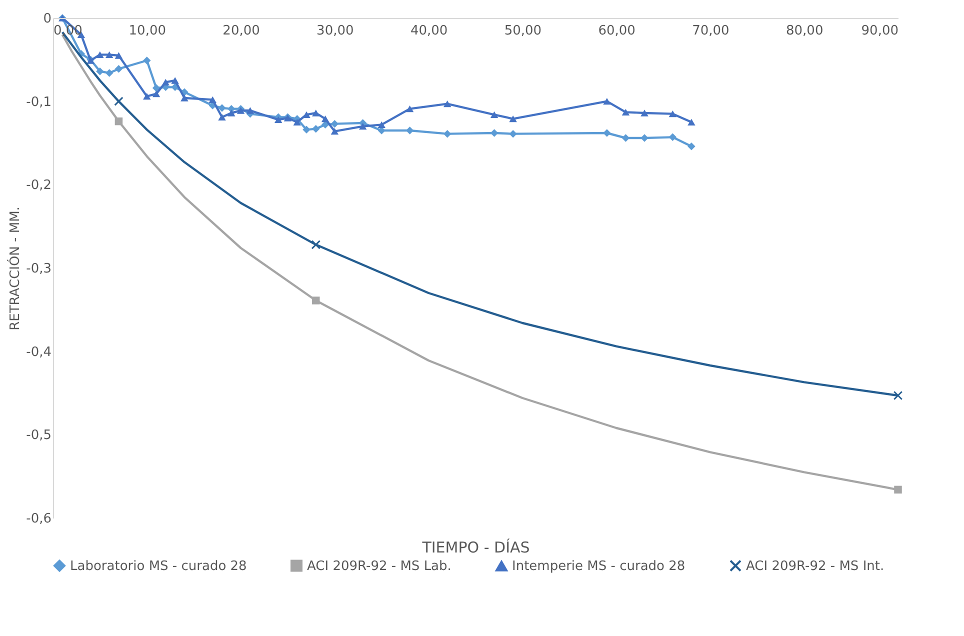  What do you see at coordinates (147, 31) in the screenshot?
I see `x-tick-label: 10,00` at bounding box center [147, 31].